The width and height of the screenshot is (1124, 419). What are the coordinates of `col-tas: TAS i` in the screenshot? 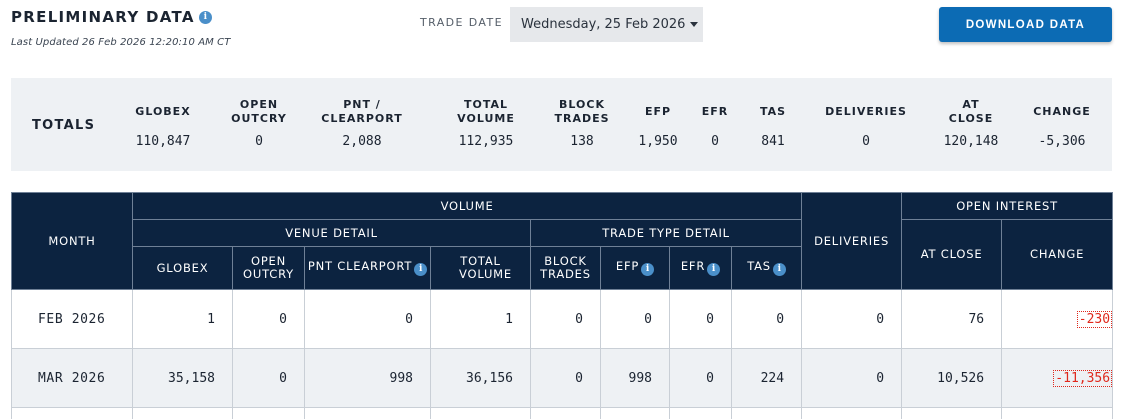 It's located at (766, 268).